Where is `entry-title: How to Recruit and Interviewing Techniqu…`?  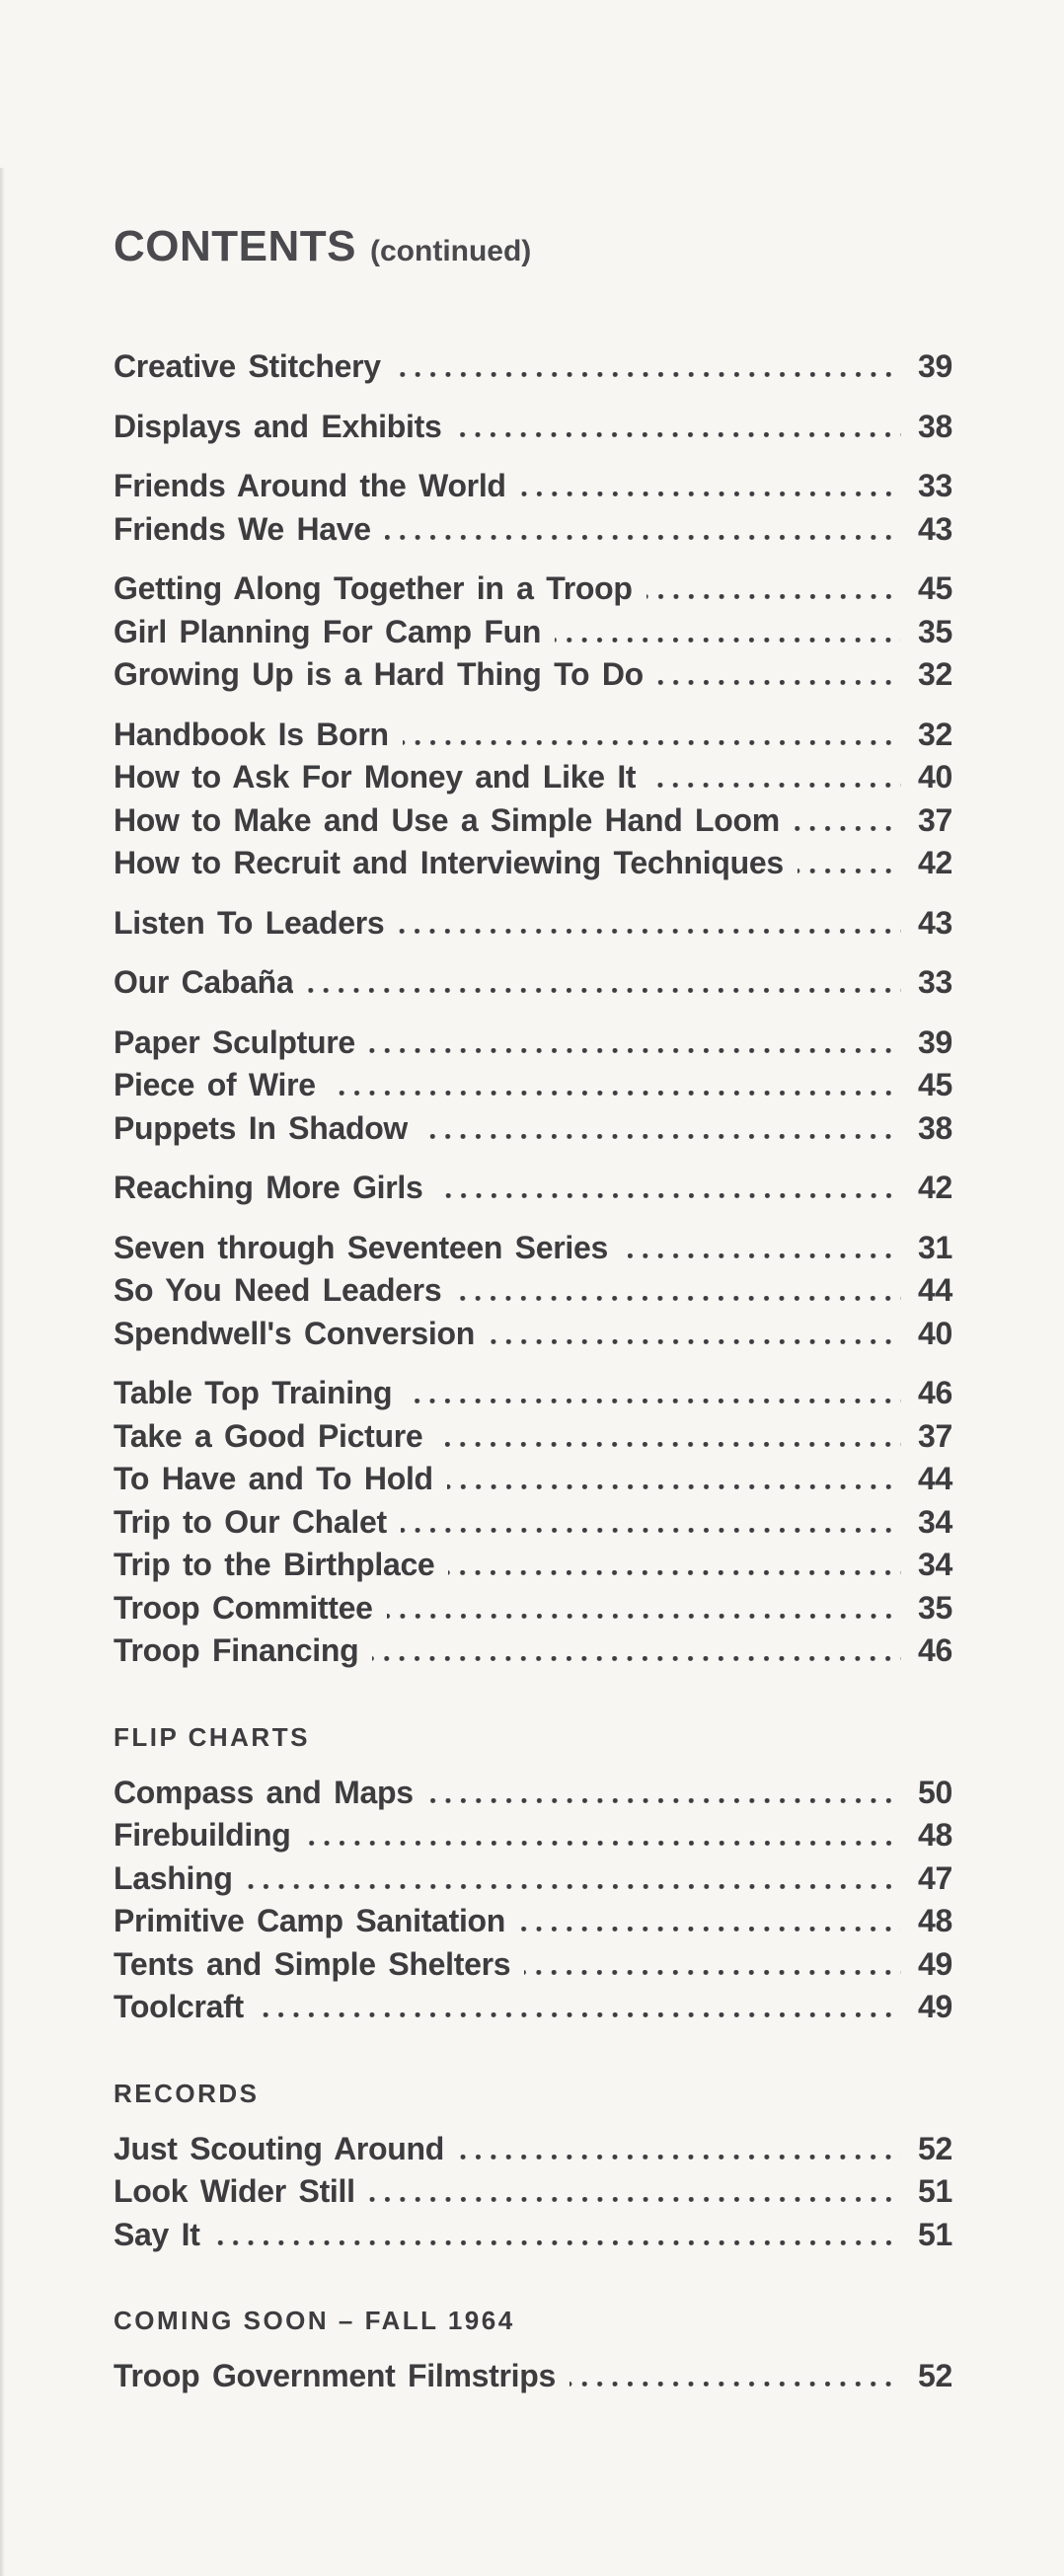 entry-title: How to Recruit and Interviewing Techniqu… is located at coordinates (449, 862).